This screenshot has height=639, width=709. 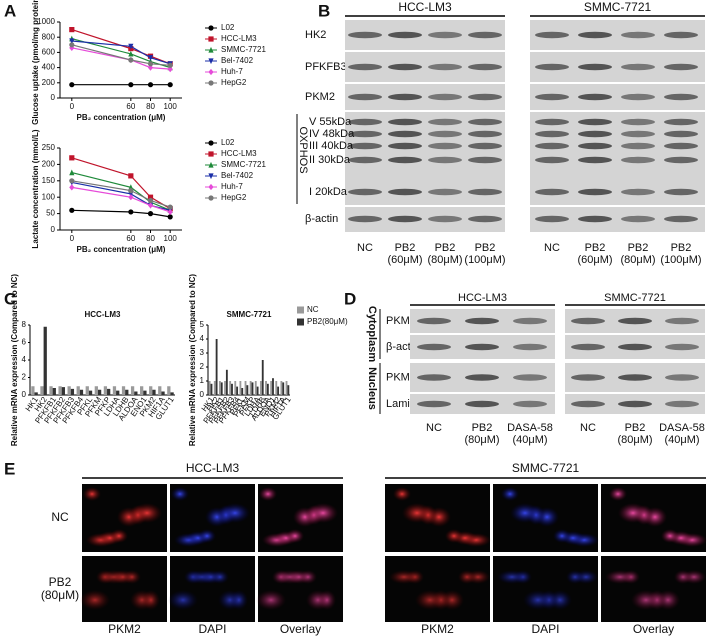 I want to click on y-tick-label: 3, so click(x=202, y=352).